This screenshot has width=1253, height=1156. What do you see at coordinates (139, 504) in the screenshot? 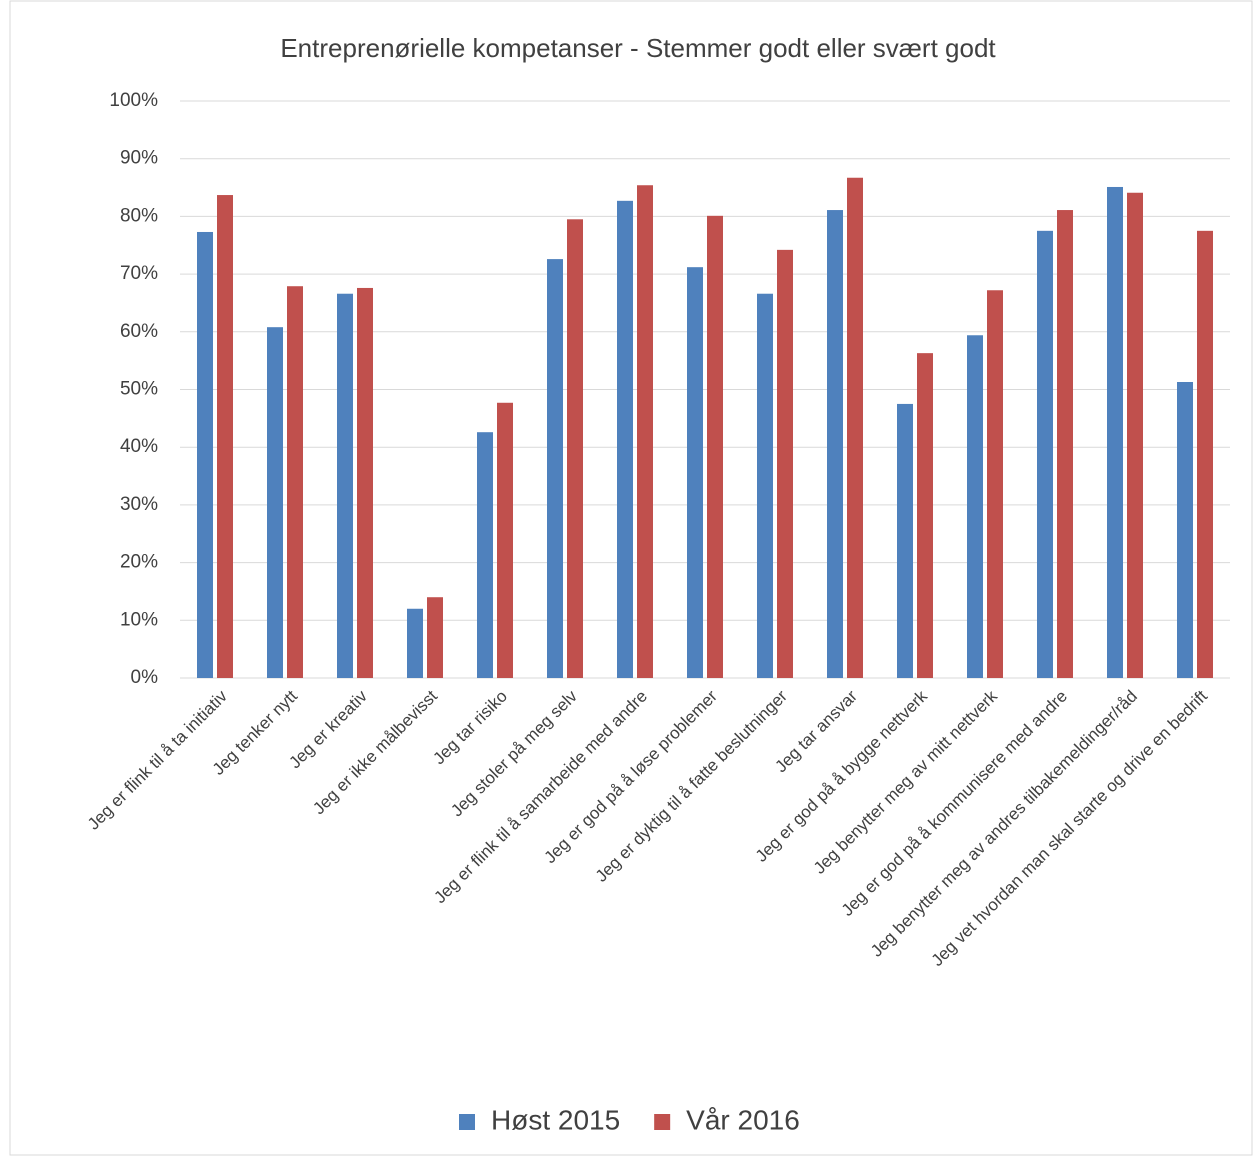
I see `y-tick-label: 30%` at bounding box center [139, 504].